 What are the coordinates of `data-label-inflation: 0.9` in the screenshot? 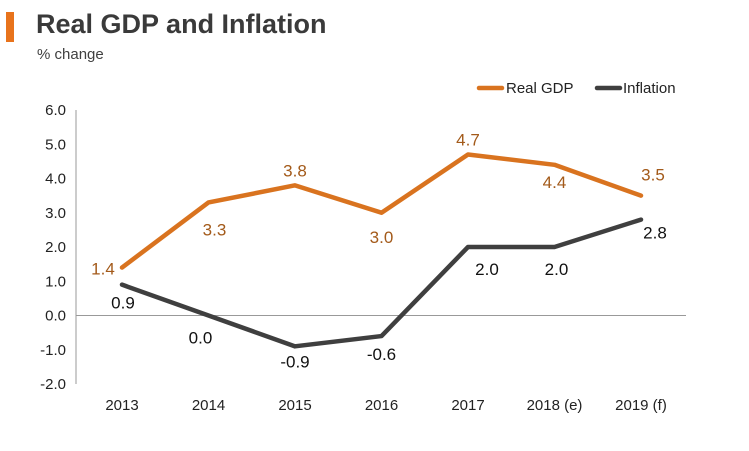 It's located at (123, 303).